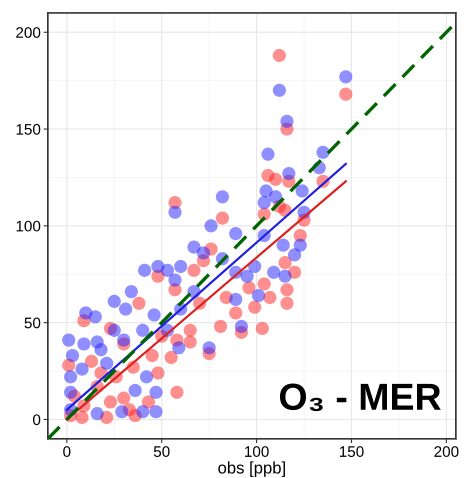 Image resolution: width=469 pixels, height=478 pixels. What do you see at coordinates (28, 226) in the screenshot?
I see `y-tick-label: 100` at bounding box center [28, 226].